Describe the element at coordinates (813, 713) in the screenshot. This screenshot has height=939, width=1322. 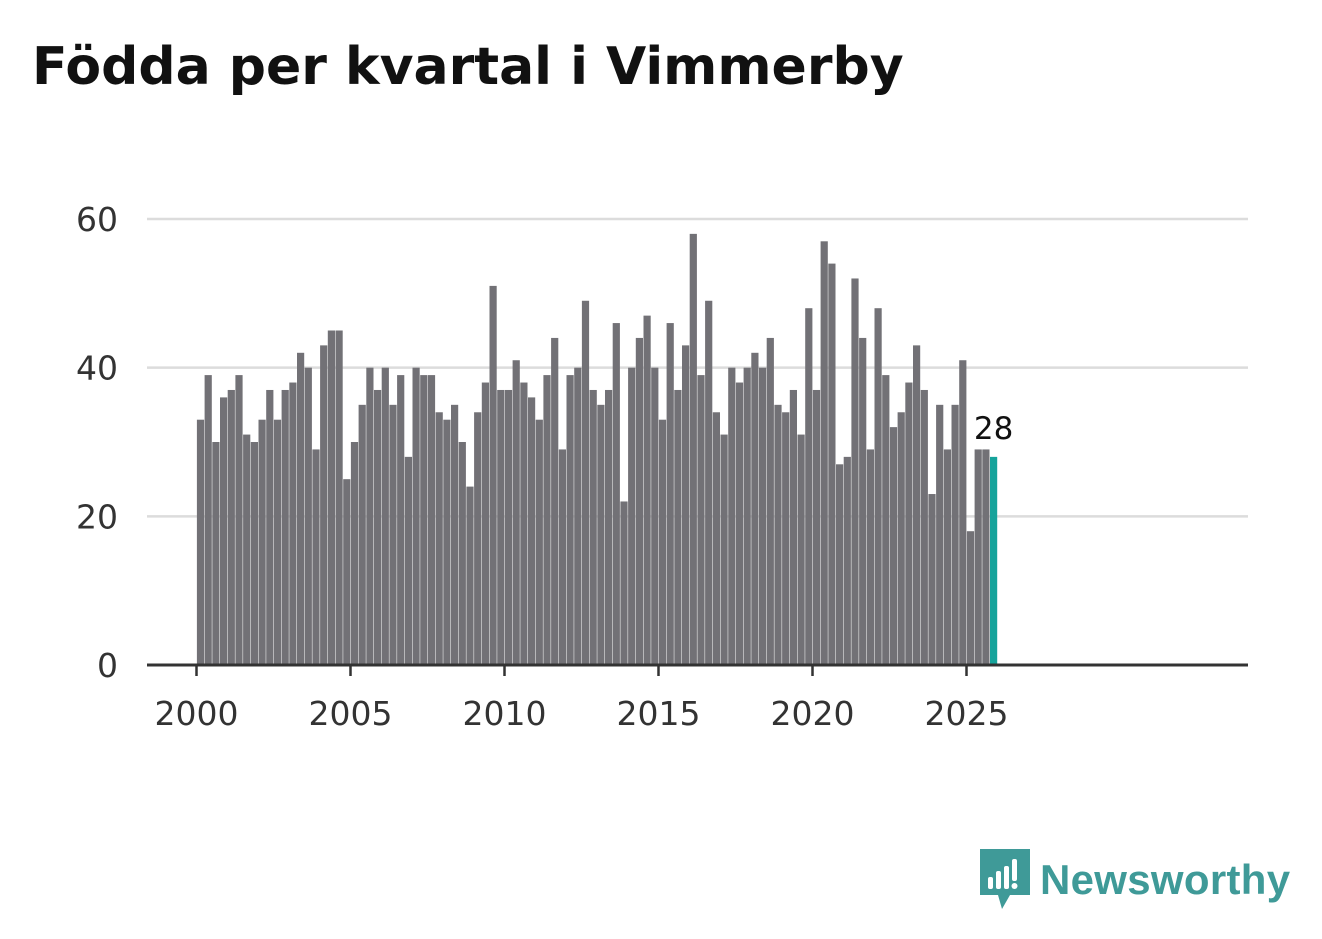
I see `x-tick-label-2020: 2020` at that location.